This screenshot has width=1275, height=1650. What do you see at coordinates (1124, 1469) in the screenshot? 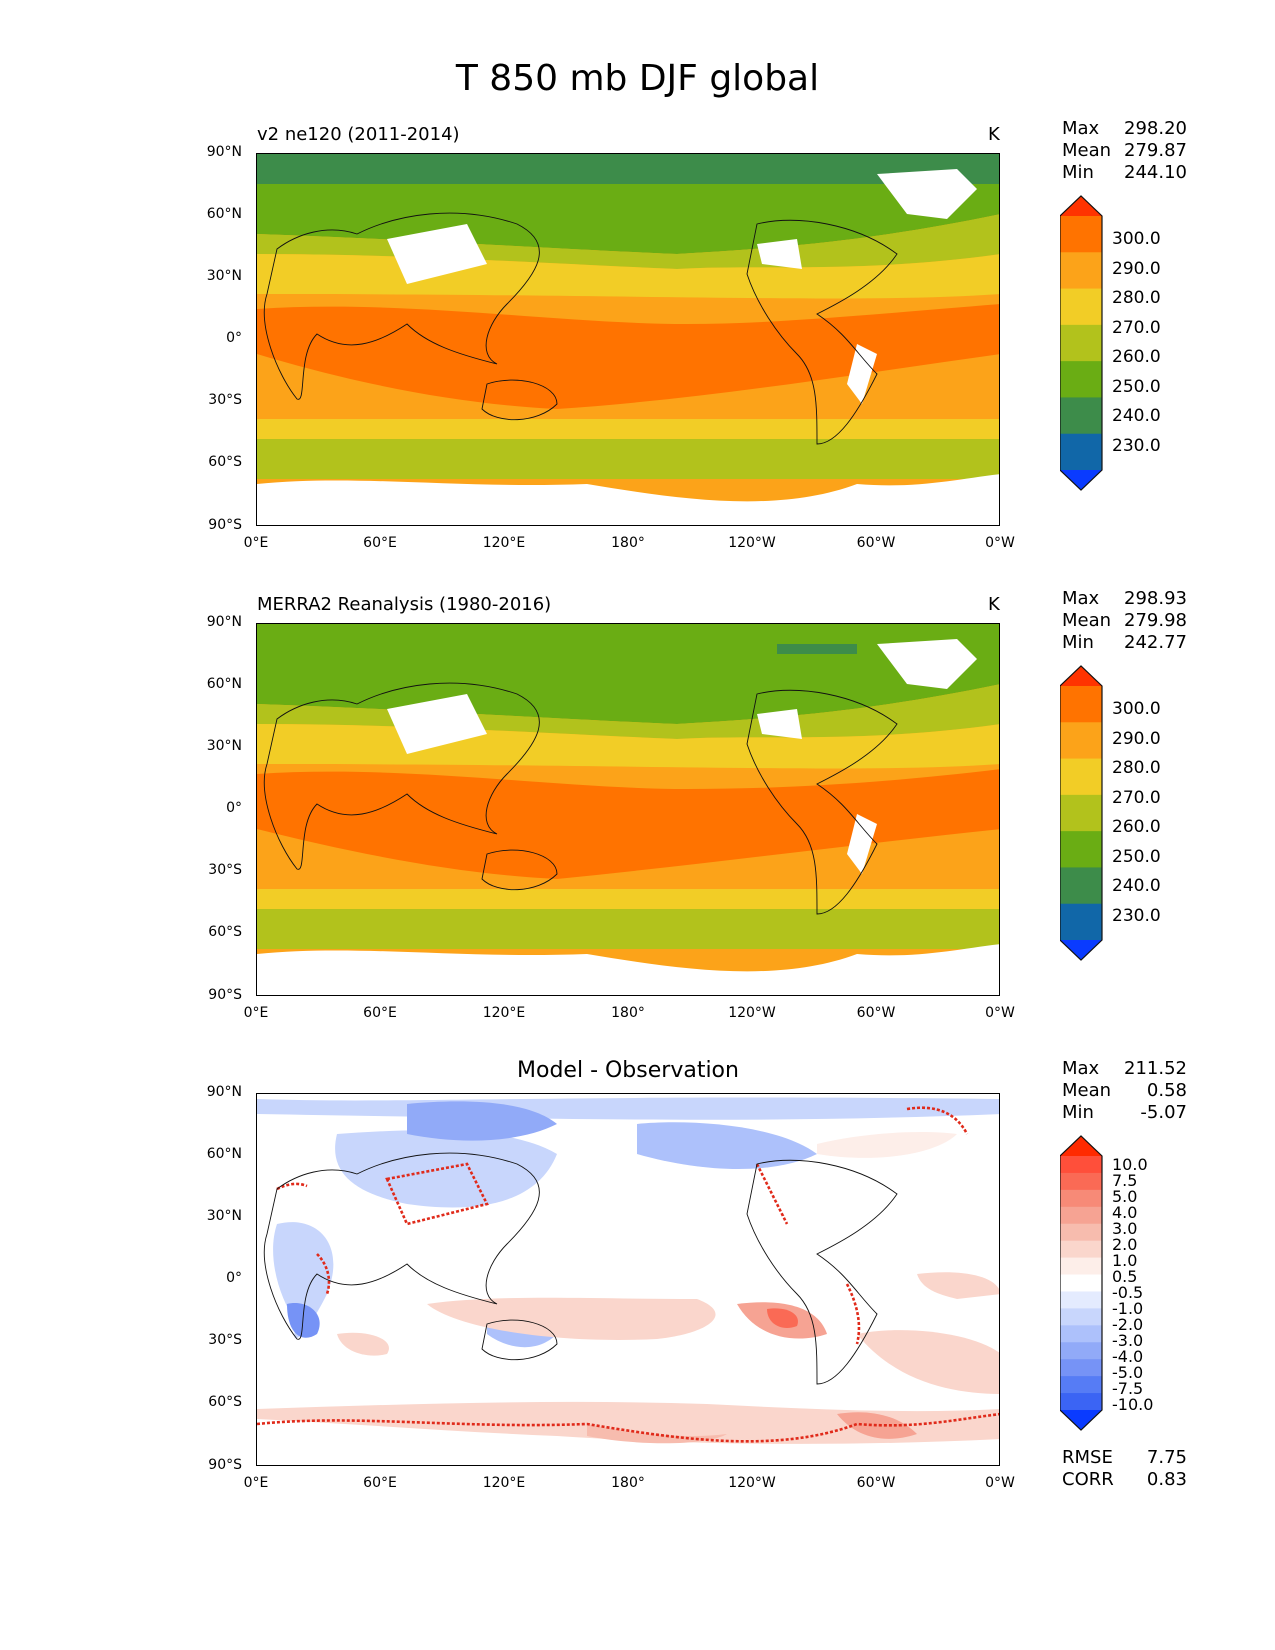
I see `panel3-metrics: RMSE 7.75 CORR 0.83` at bounding box center [1124, 1469].